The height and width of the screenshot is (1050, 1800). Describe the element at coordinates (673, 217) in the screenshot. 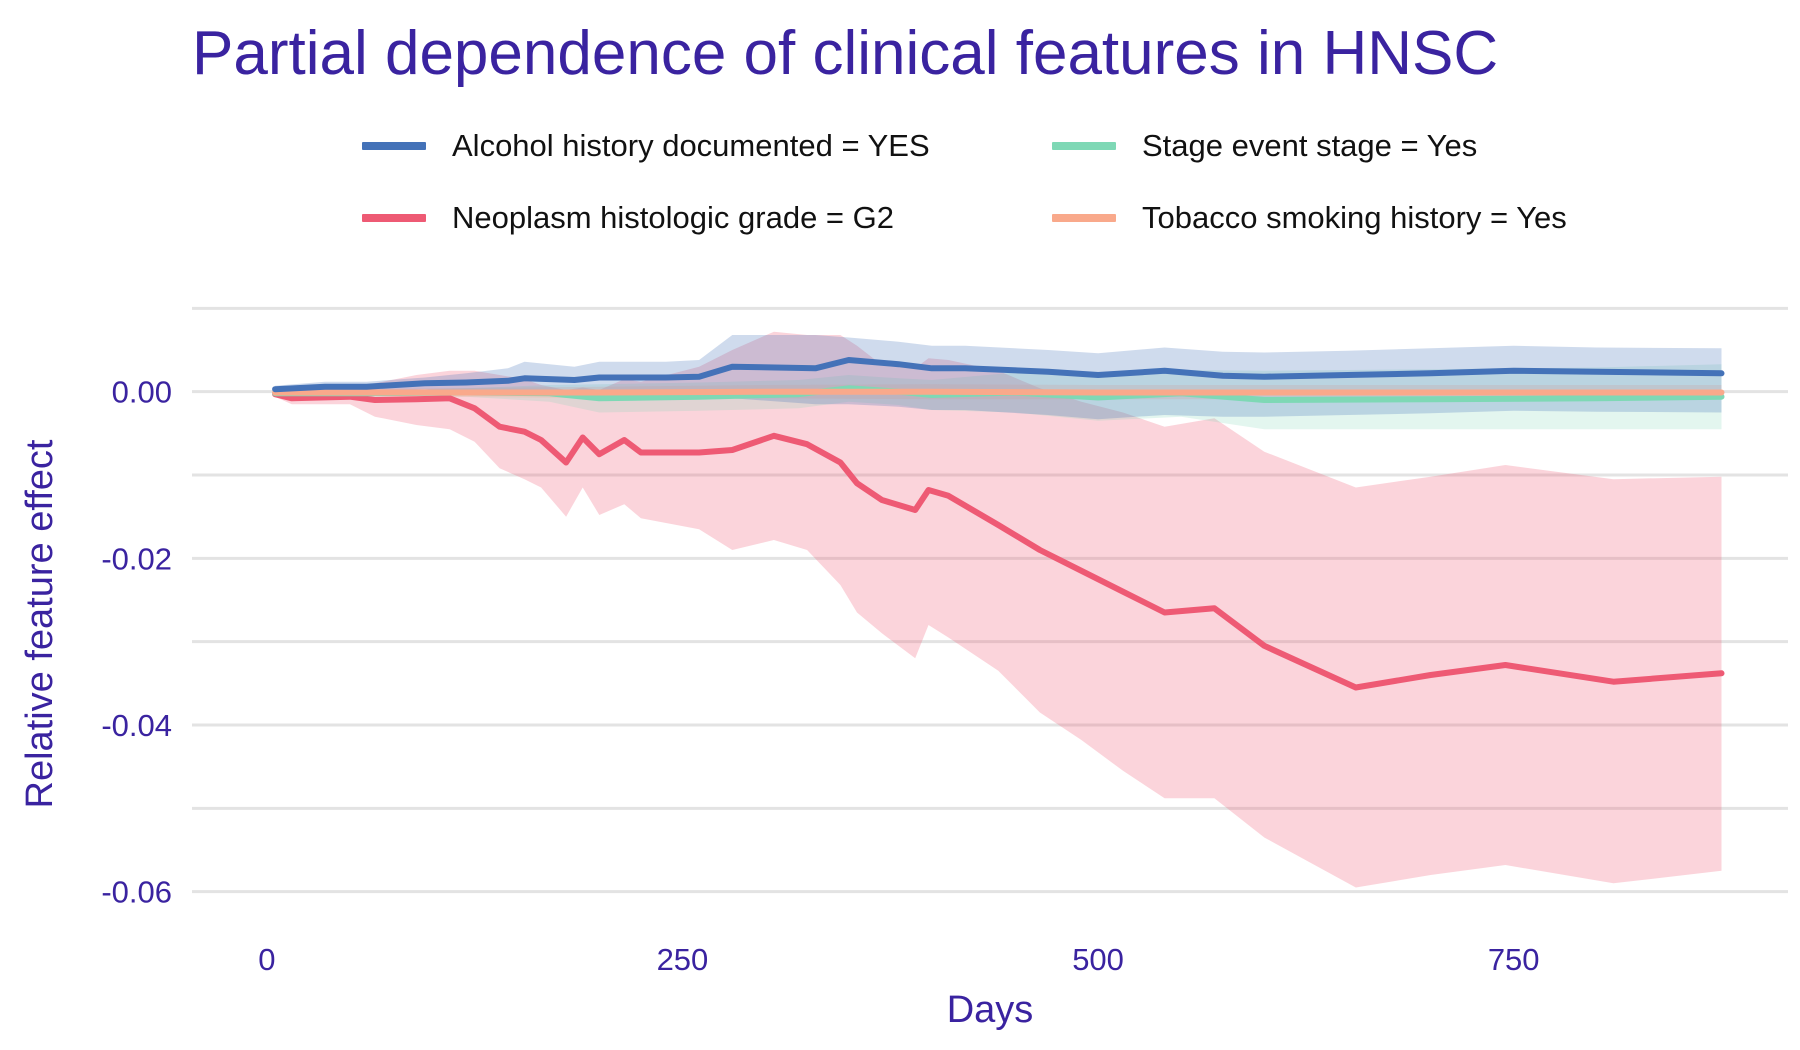

I see `legend-label-neoplasm: Neoplasm histologic grade = G2` at that location.